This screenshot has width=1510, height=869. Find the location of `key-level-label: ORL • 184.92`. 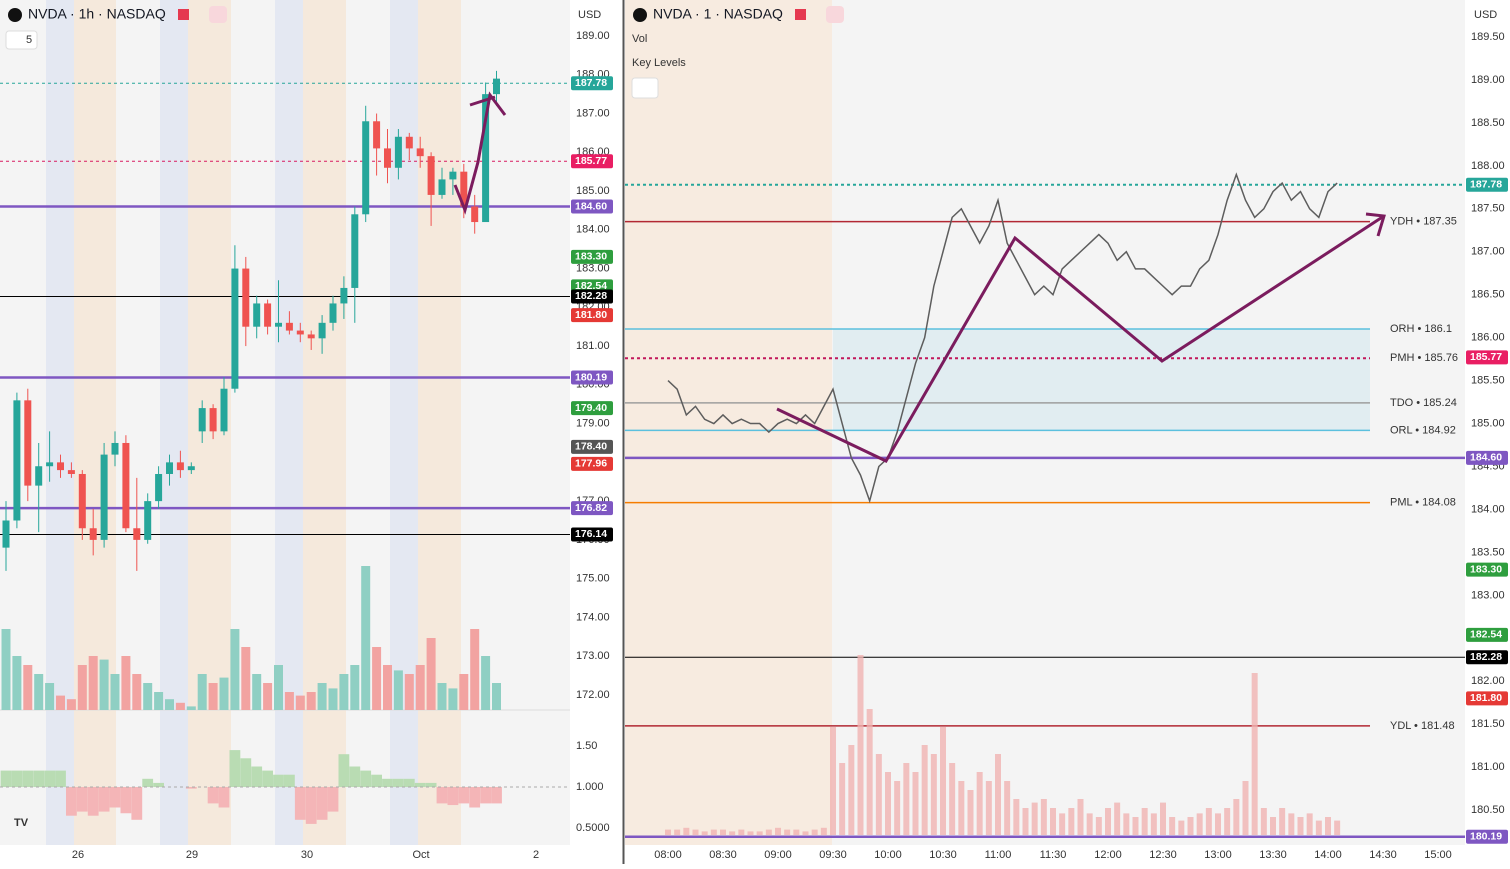

key-level-label: ORL • 184.92 is located at coordinates (1423, 430).